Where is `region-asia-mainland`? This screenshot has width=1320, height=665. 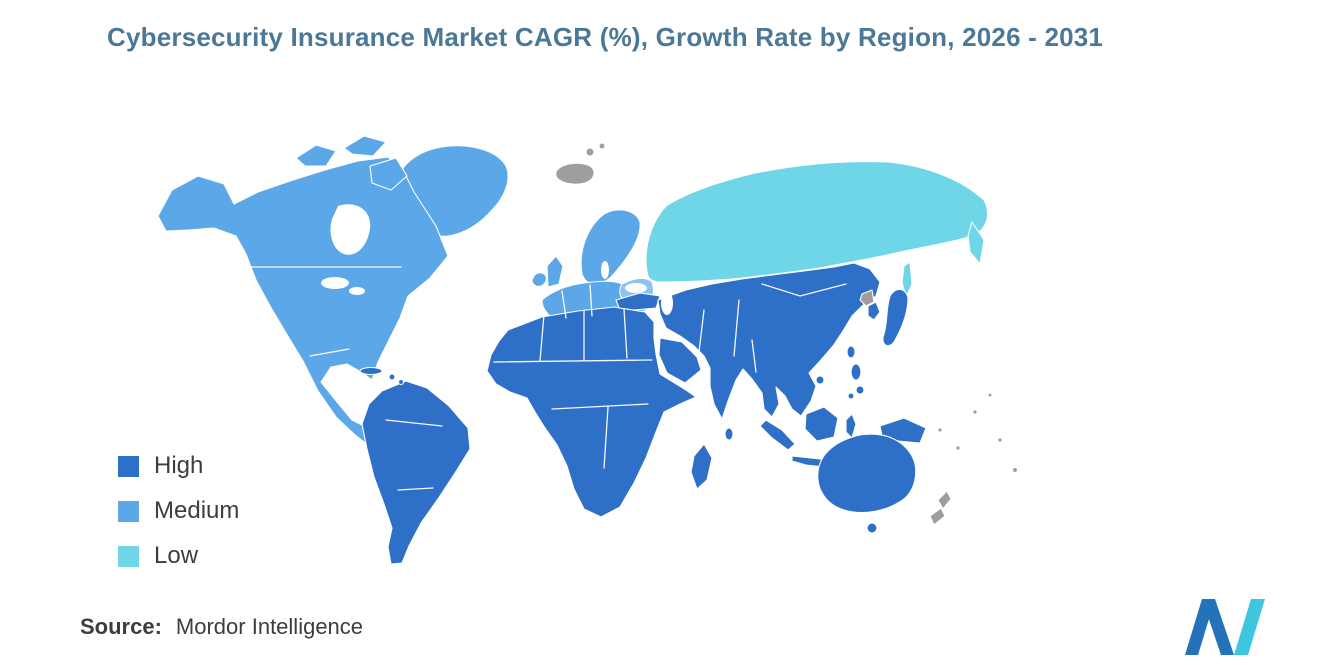
region-asia-mainland is located at coordinates (769, 341).